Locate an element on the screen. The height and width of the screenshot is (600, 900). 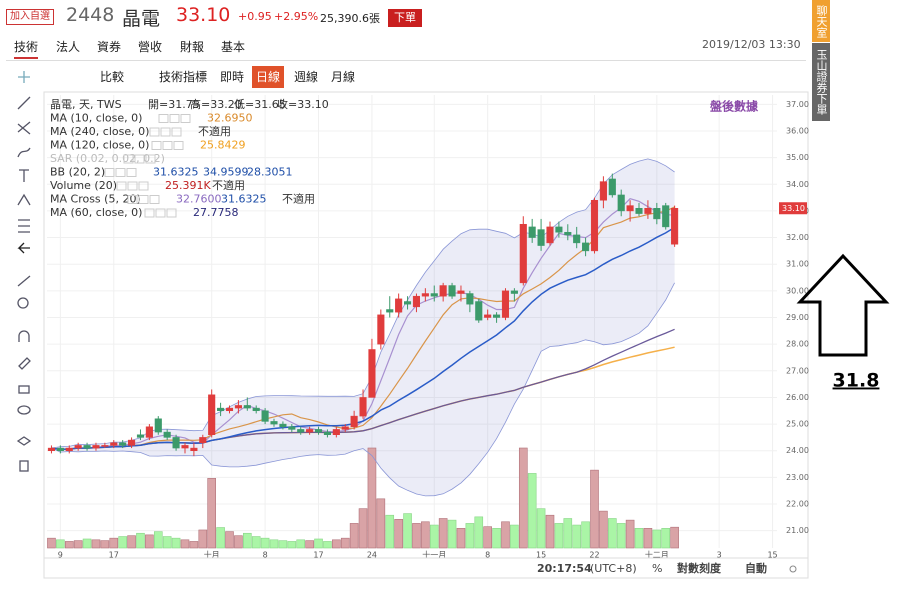
arrow is located at coordinates (843, 305).